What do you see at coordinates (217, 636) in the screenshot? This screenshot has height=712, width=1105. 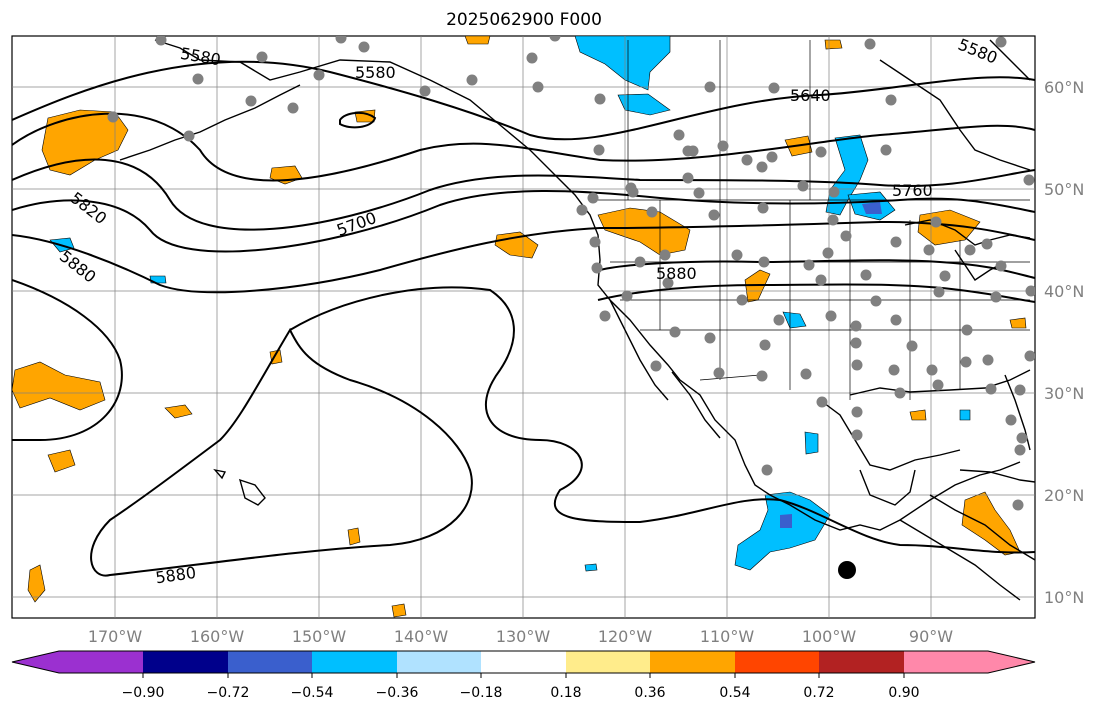 I see `lon-tick-label: 160°W` at bounding box center [217, 636].